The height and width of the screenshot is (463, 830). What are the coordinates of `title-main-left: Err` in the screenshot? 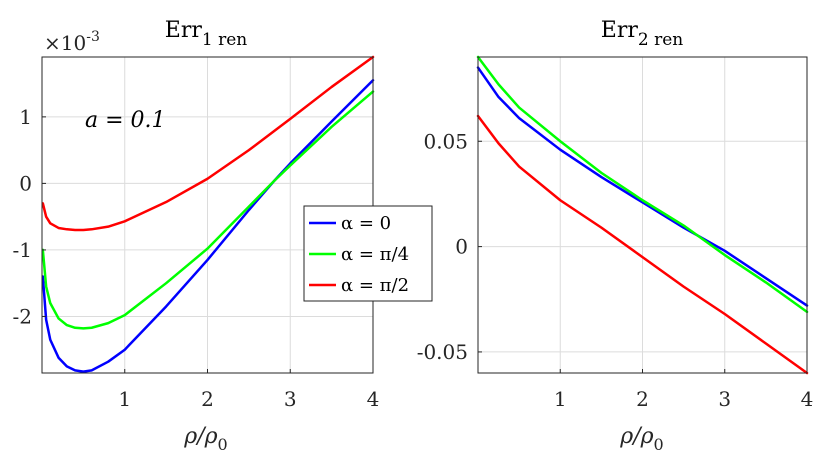 It's located at (184, 30).